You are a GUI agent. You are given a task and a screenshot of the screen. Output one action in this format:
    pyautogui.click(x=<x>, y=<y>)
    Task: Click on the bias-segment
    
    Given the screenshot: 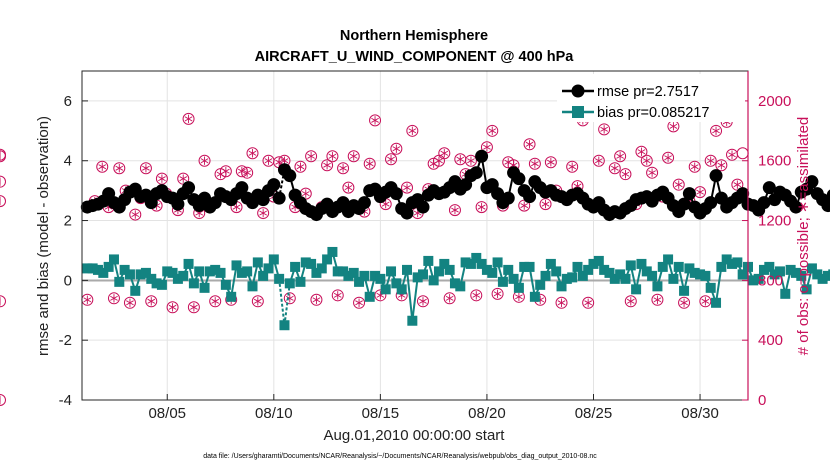 What is the action you would take?
    pyautogui.click(x=282, y=302)
    